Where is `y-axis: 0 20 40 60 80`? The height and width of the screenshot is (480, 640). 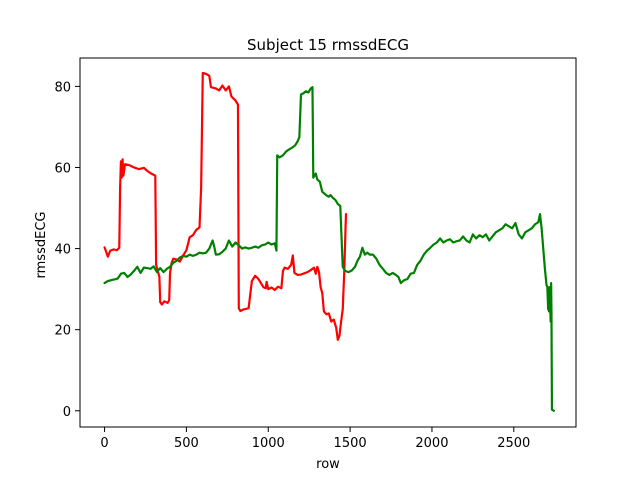 y-axis: 0 20 40 60 80 is located at coordinates (67, 250).